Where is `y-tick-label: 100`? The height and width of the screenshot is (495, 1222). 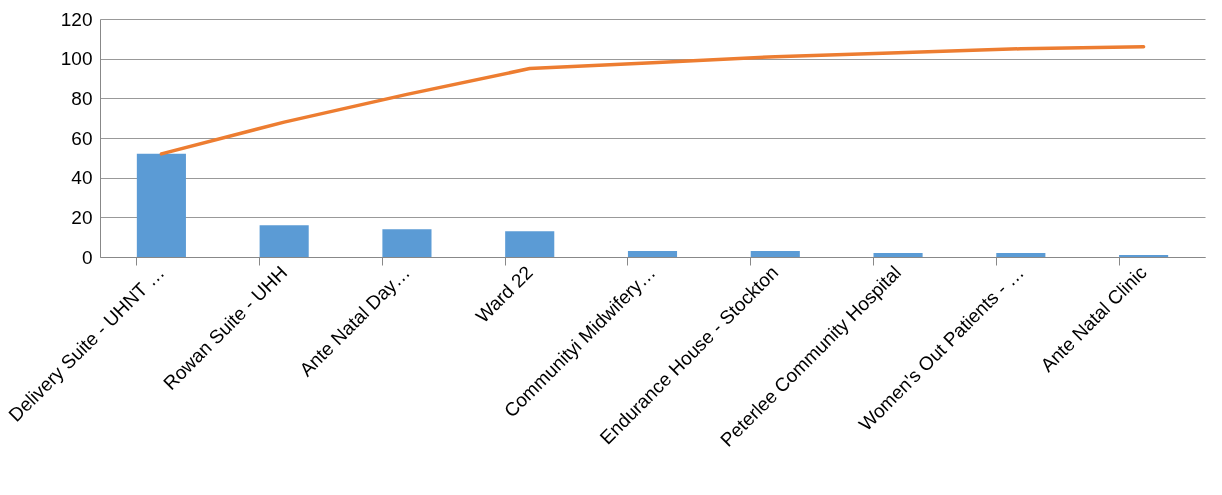
y-tick-label: 100 is located at coordinates (76, 59).